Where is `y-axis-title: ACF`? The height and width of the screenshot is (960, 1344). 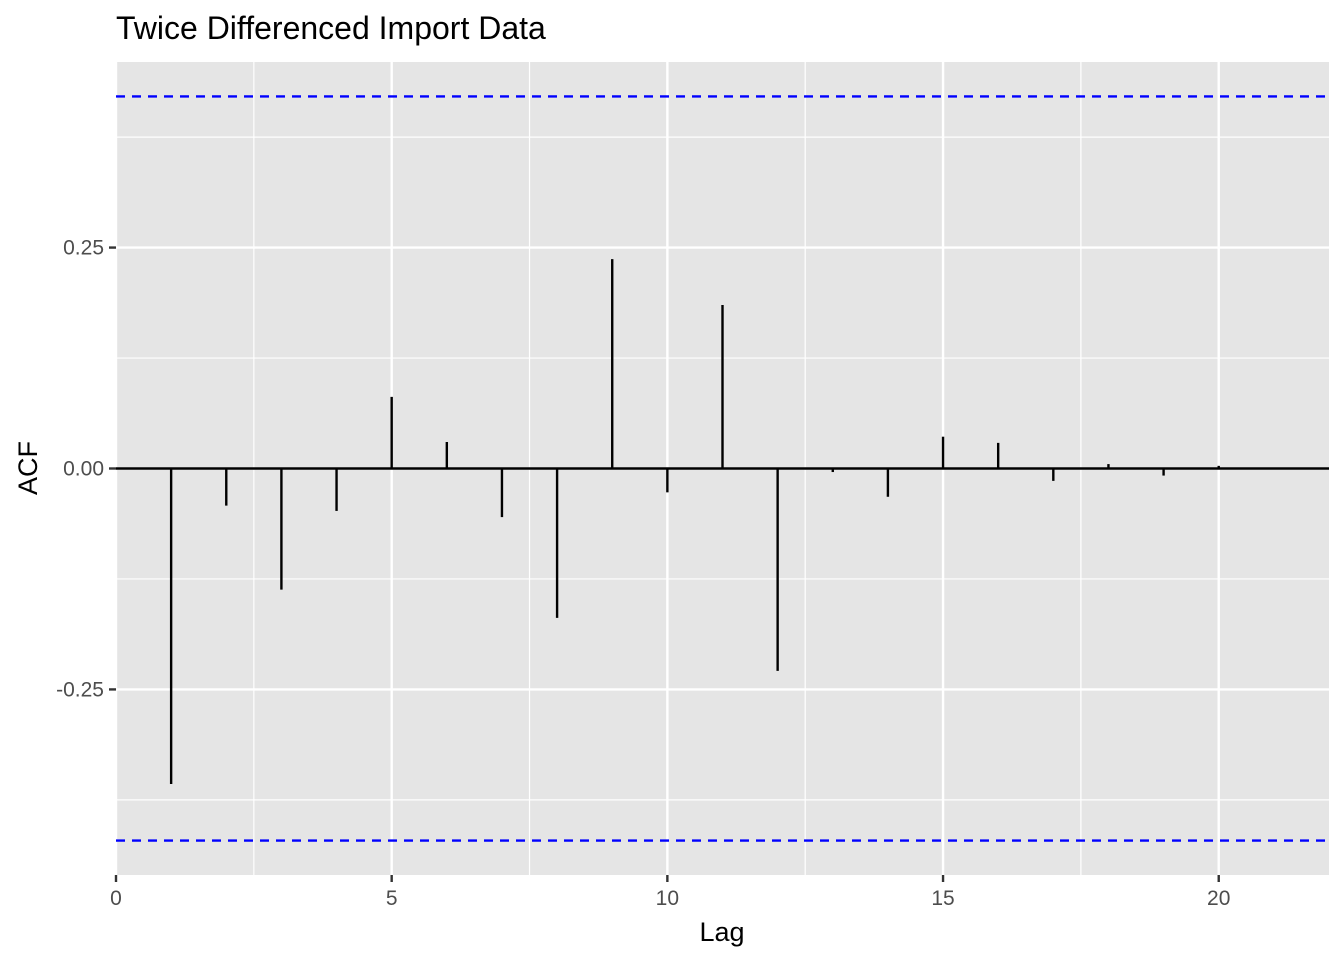
y-axis-title: ACF is located at coordinates (28, 468).